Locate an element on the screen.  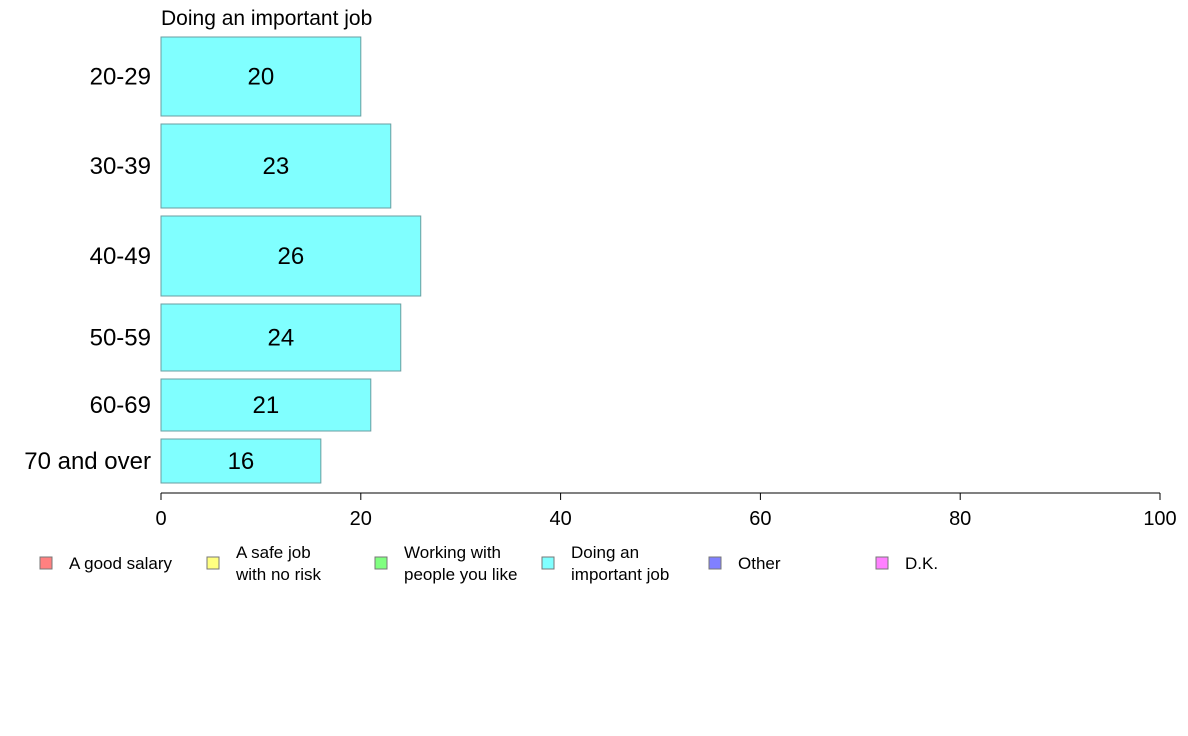
bar-value-label: 20 is located at coordinates (261, 77).